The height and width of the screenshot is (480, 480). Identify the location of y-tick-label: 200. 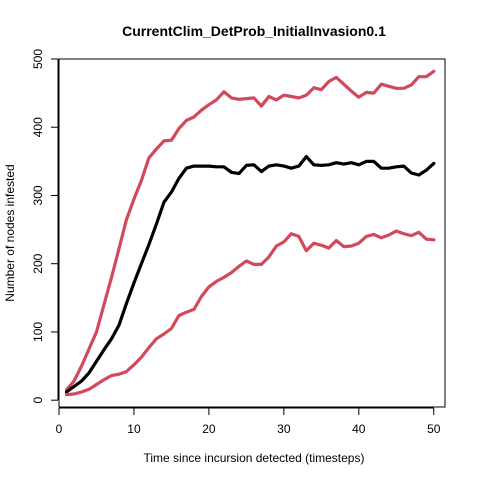
(38, 263).